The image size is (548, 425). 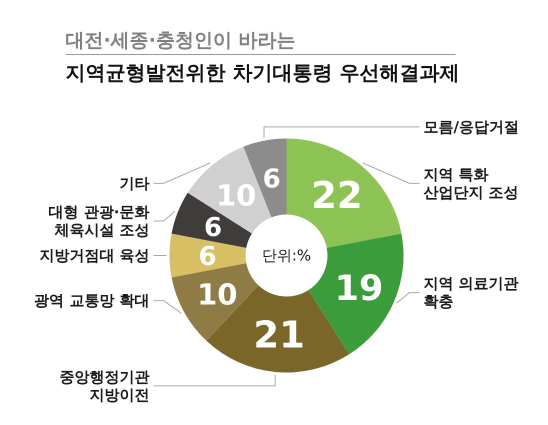 I want to click on slice-label: 지역 특화 산업단지 조성, so click(x=471, y=183).